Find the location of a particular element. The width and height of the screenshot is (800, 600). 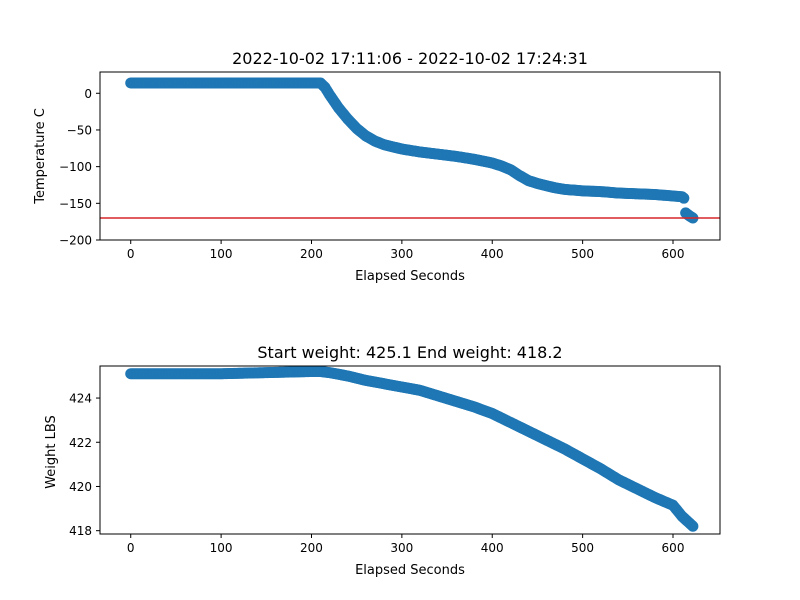

weight-x-tick-label: 100 is located at coordinates (221, 548).